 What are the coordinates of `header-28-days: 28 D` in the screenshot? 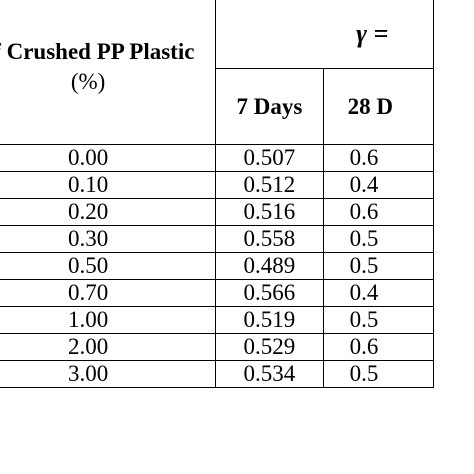 It's located at (378, 106).